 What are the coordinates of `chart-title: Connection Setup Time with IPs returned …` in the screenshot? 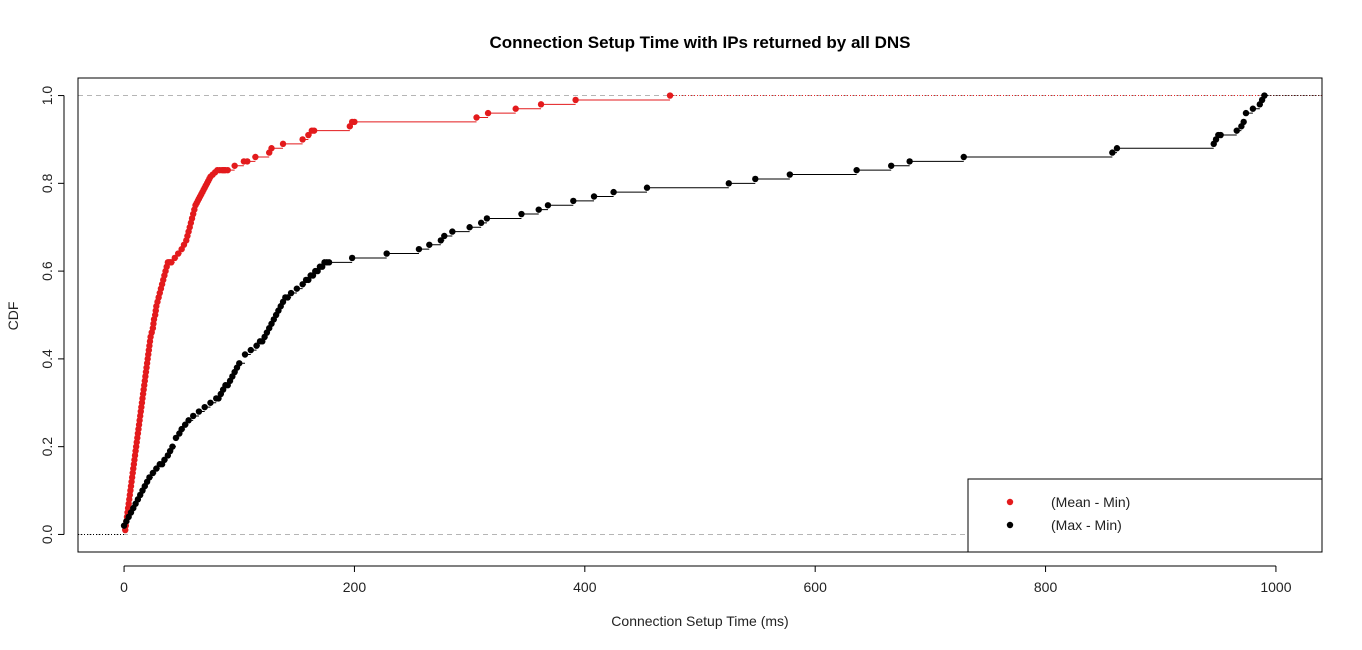 It's located at (700, 42).